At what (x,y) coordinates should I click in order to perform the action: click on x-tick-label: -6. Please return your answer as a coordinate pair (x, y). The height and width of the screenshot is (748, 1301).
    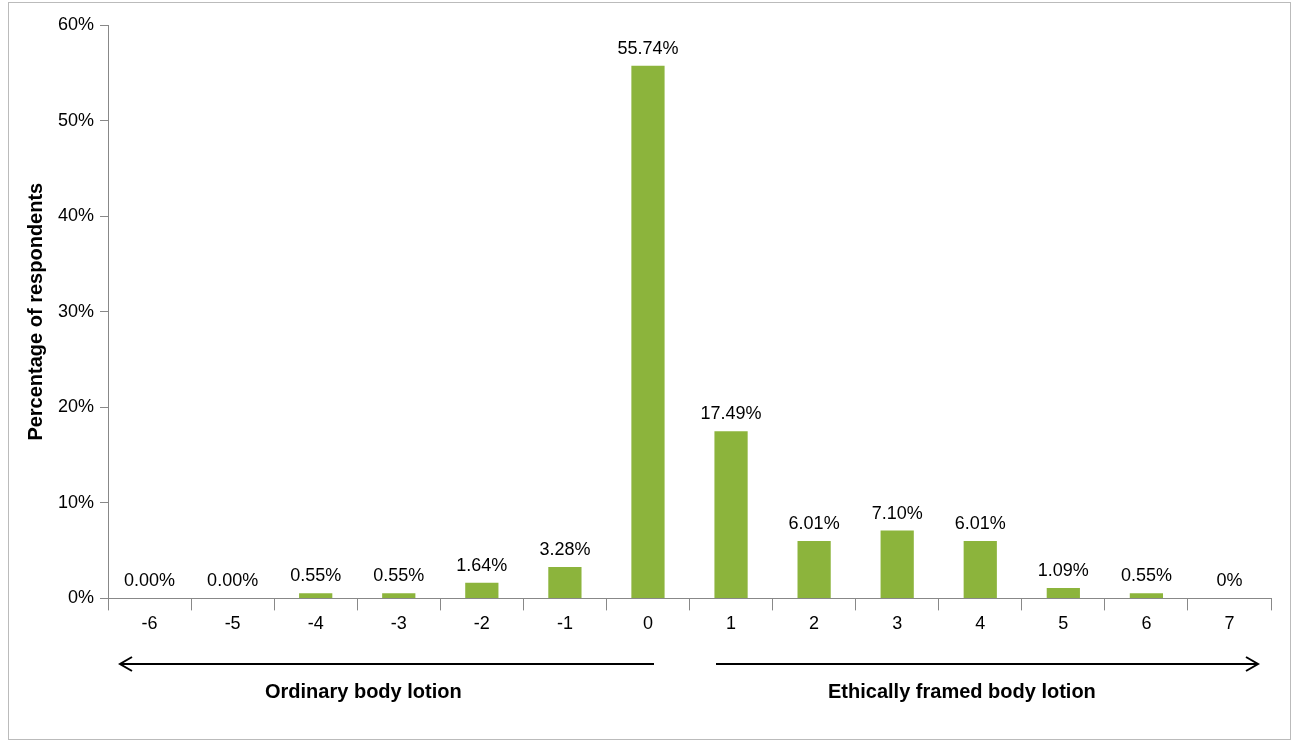
    Looking at the image, I should click on (149, 623).